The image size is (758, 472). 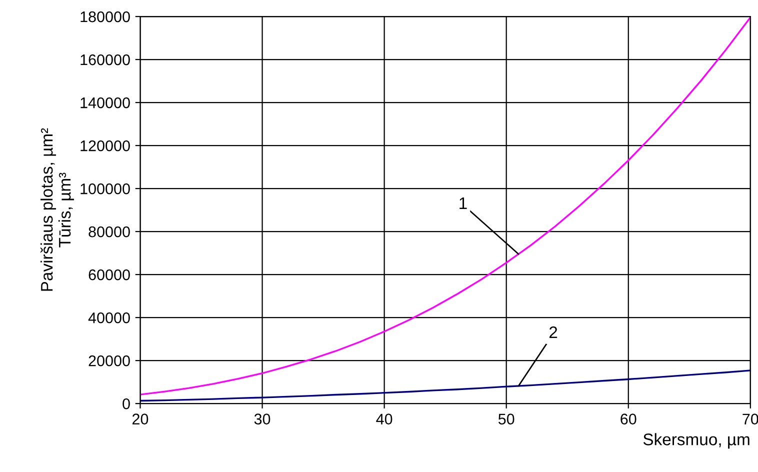 What do you see at coordinates (384, 419) in the screenshot?
I see `x-tick-label: 40` at bounding box center [384, 419].